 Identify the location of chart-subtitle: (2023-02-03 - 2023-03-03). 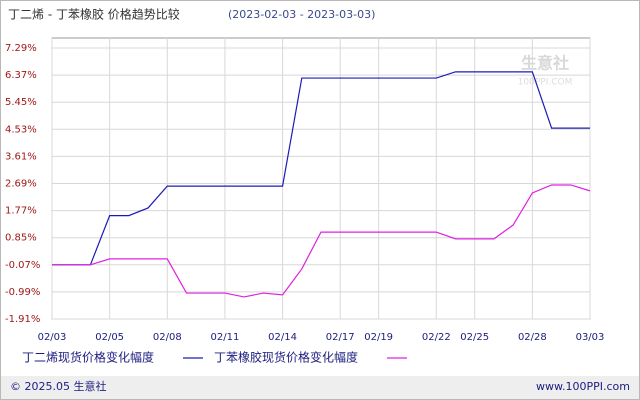
(301, 14).